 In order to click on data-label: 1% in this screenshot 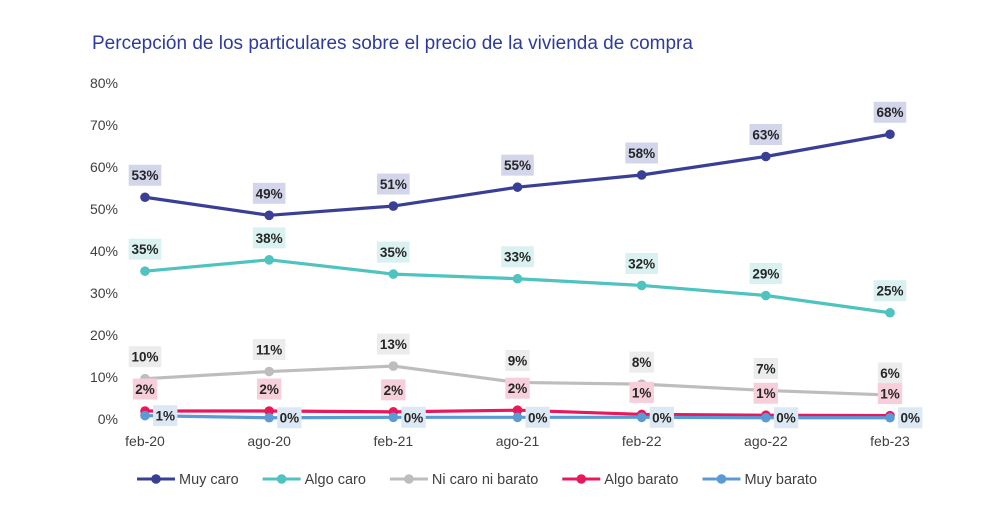, I will do `click(165, 416)`.